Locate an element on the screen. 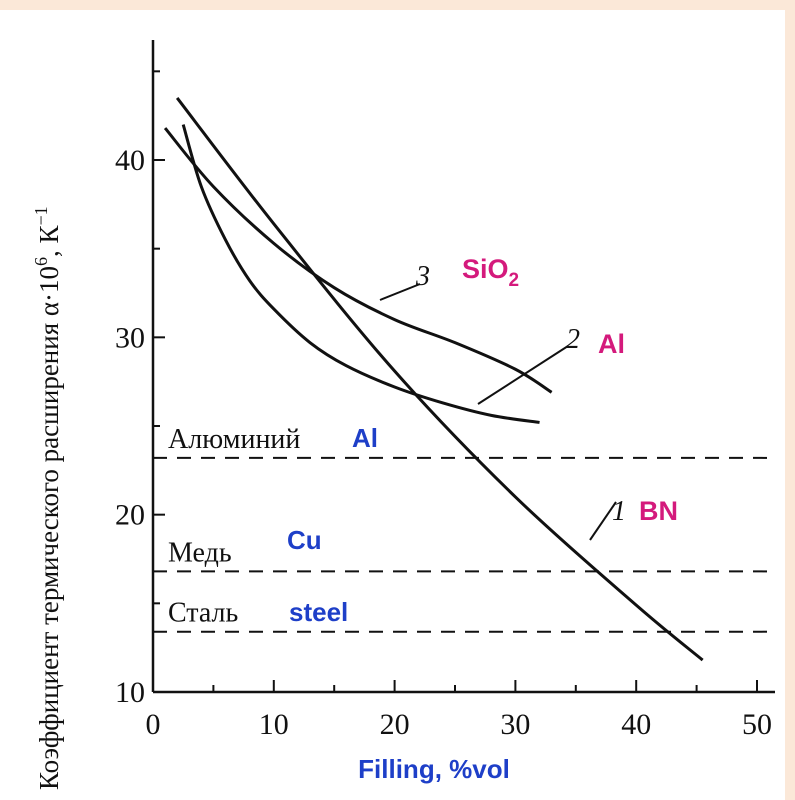 This screenshot has width=795, height=800. series-name-label: Al is located at coordinates (611, 344).